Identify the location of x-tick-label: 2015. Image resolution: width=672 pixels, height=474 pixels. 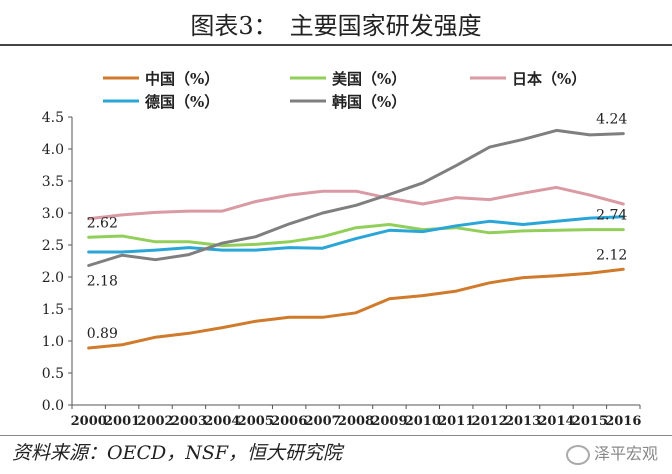
(590, 421).